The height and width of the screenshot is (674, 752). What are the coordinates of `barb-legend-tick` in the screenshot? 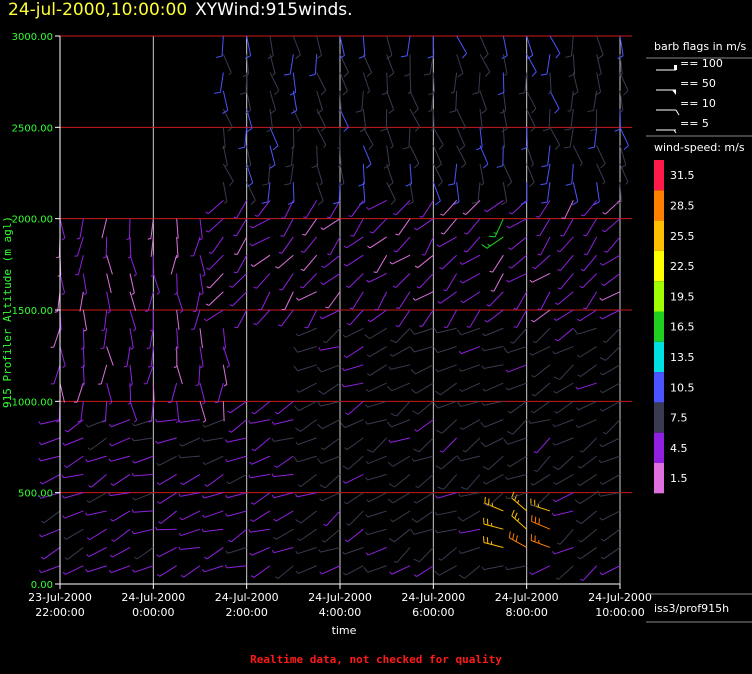 It's located at (677, 112).